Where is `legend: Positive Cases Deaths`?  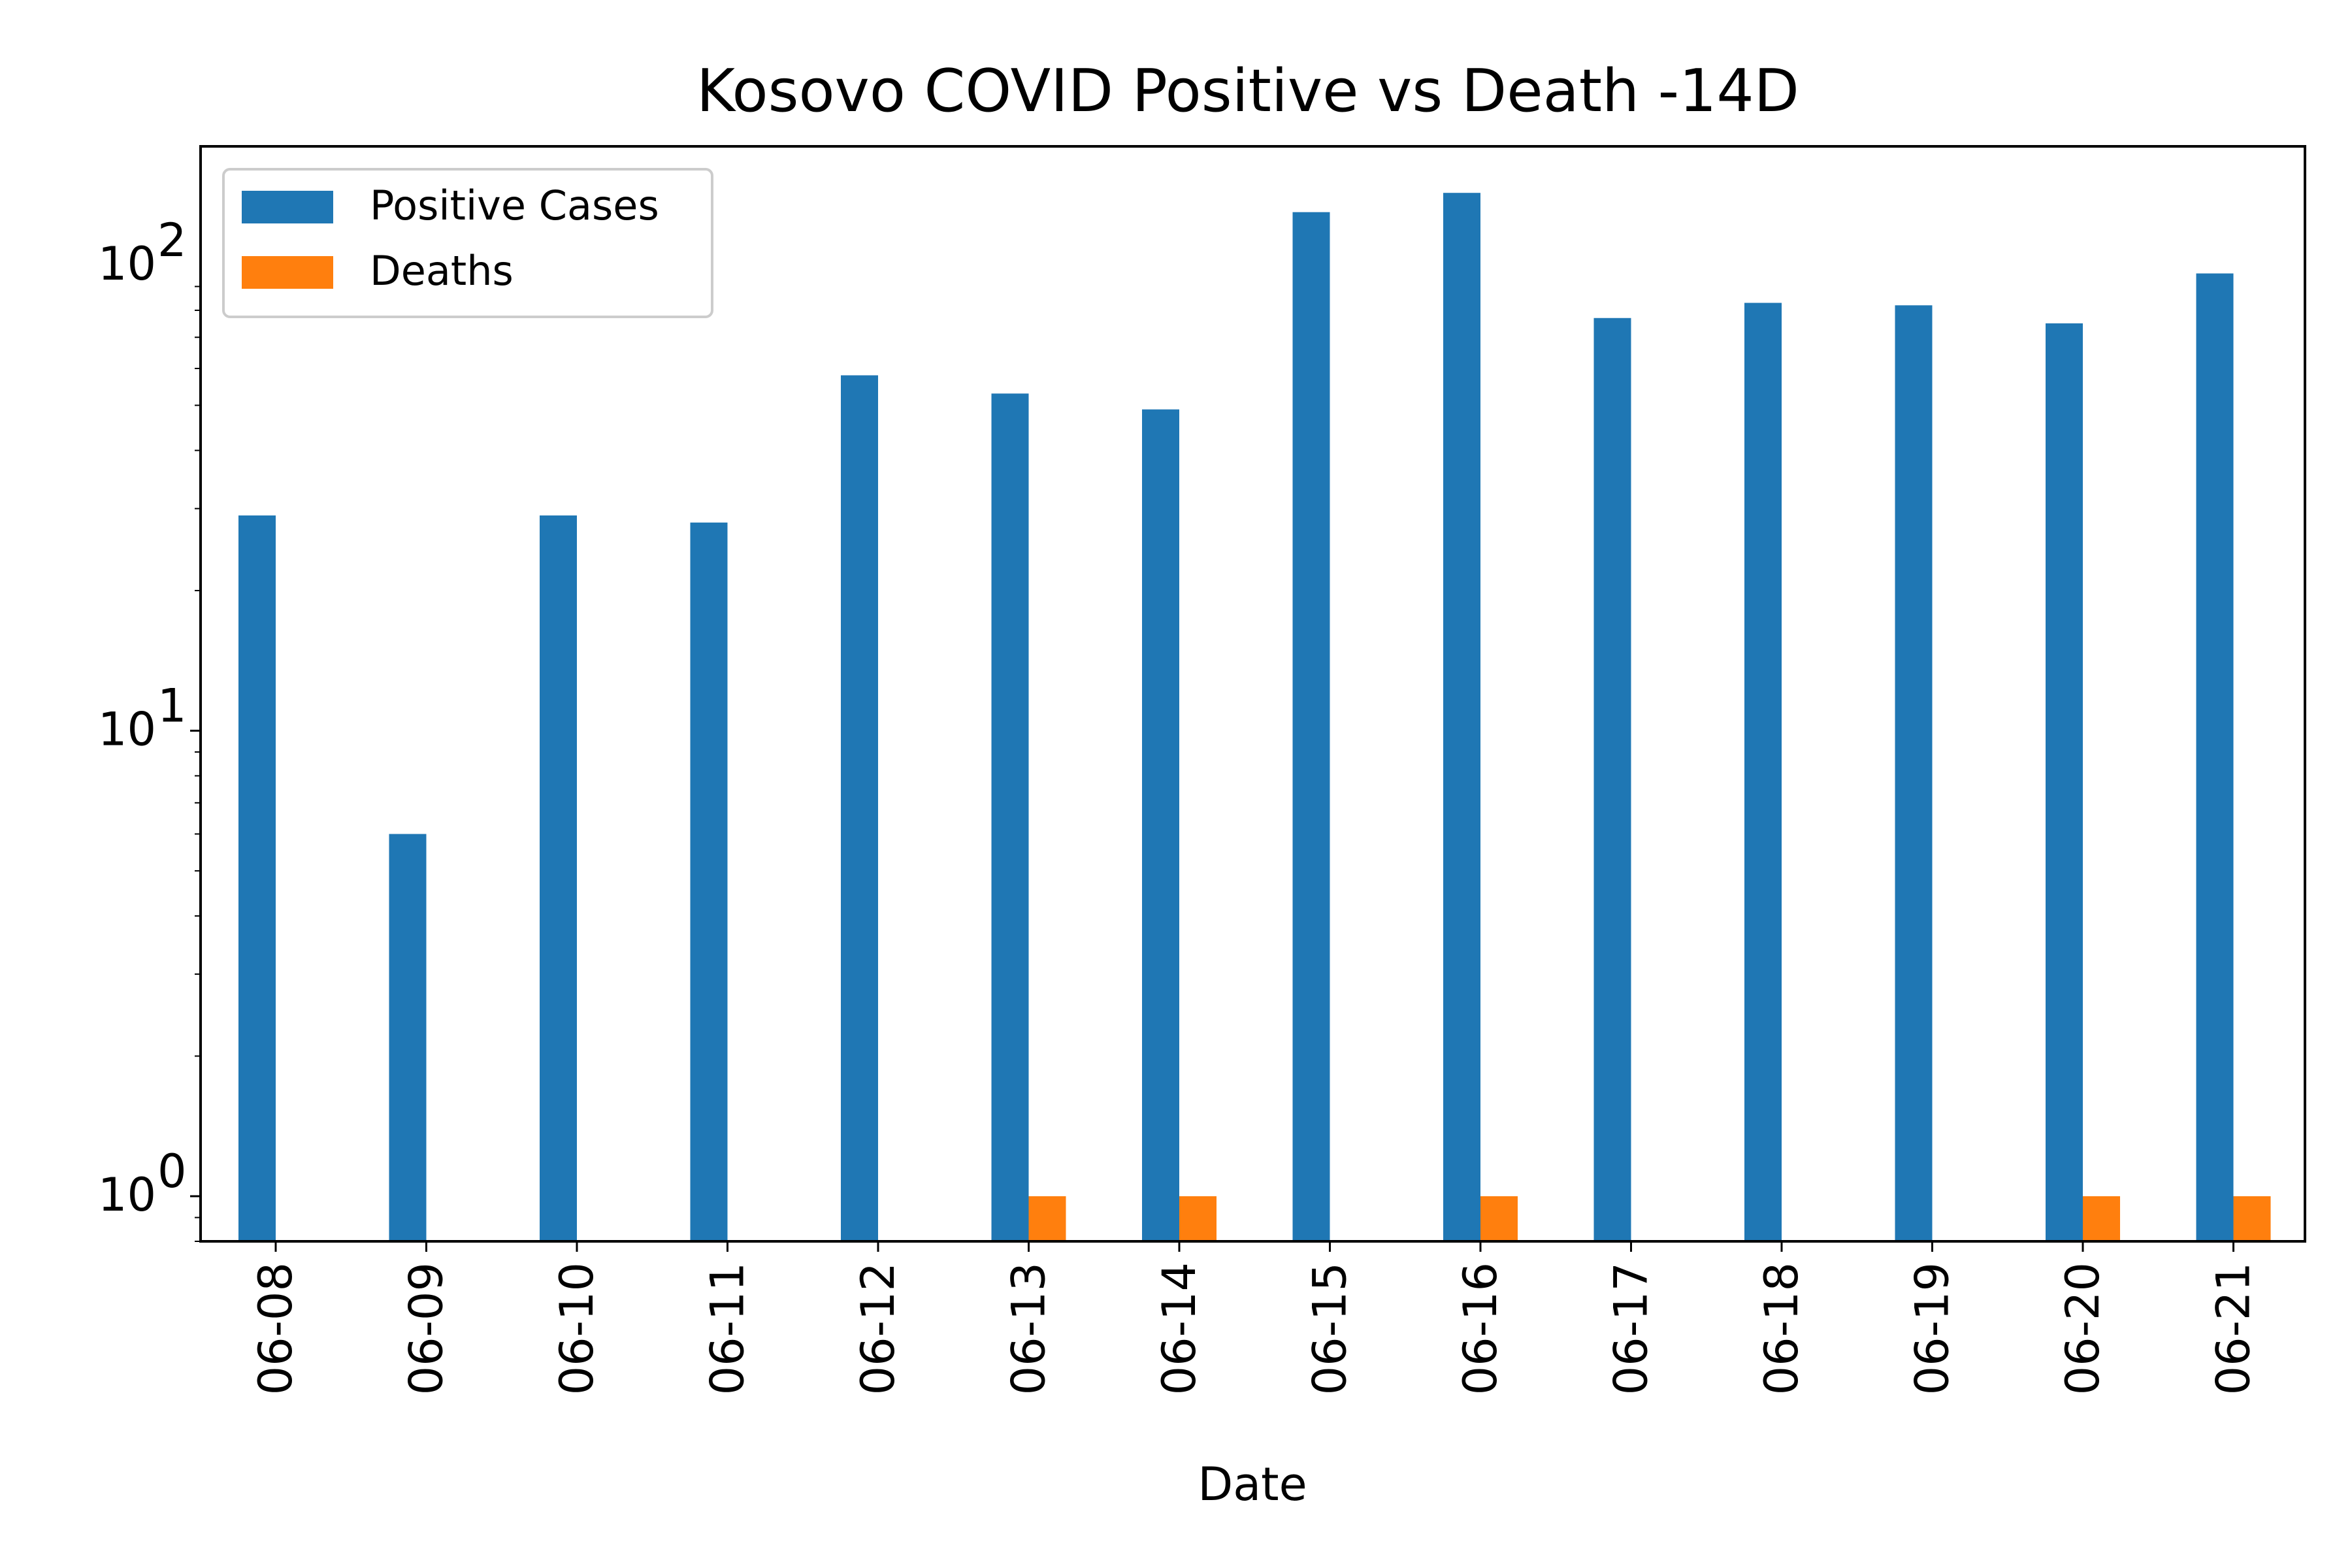 legend: Positive Cases Deaths is located at coordinates (467, 243).